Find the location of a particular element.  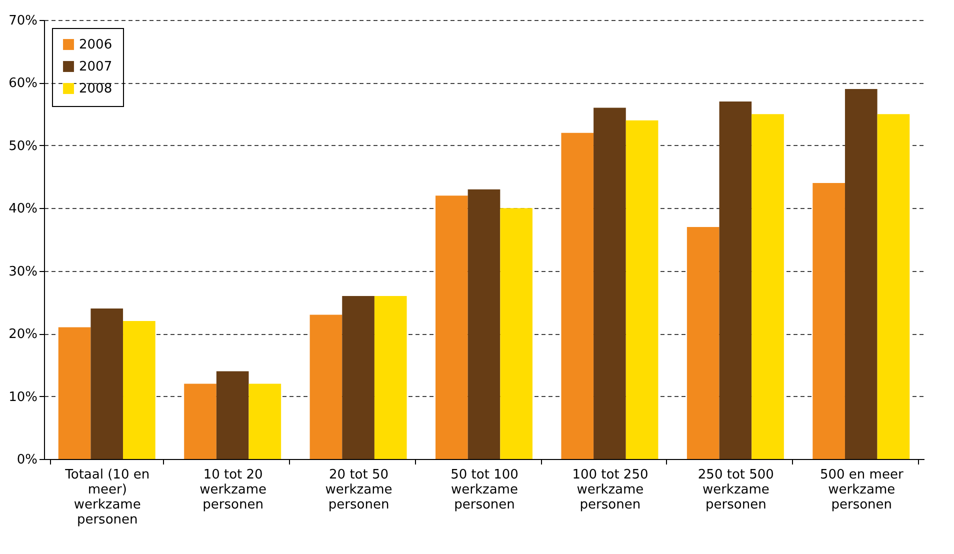

y-tick-label: 0% is located at coordinates (27, 460).